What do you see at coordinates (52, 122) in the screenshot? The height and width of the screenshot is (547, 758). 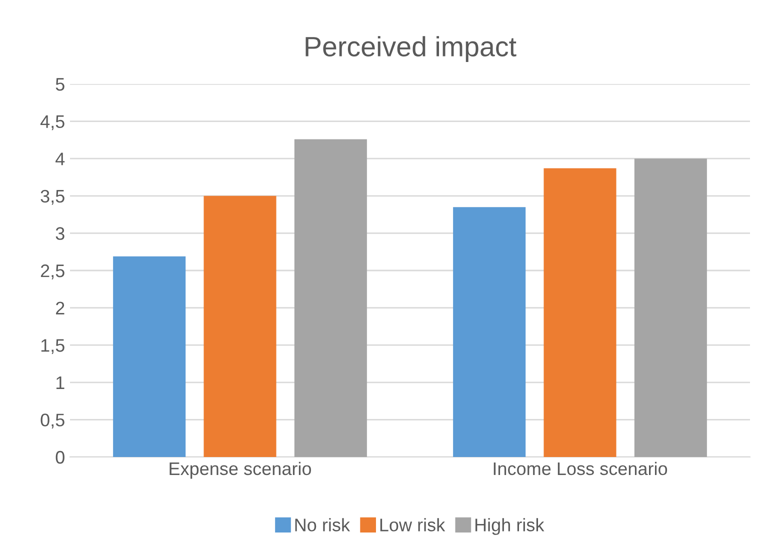 I see `y-tick-label: 4,5` at bounding box center [52, 122].